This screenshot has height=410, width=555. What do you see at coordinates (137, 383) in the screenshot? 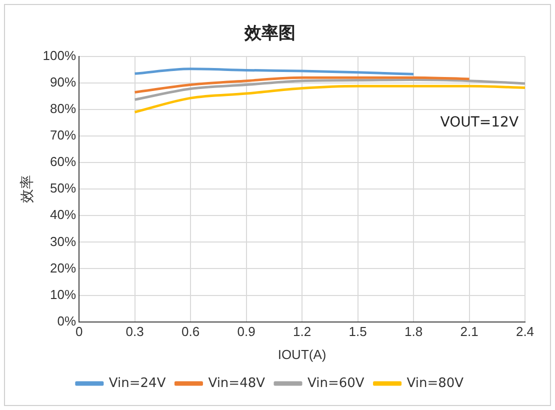
I see `legend-label: Vin=24V` at bounding box center [137, 383].